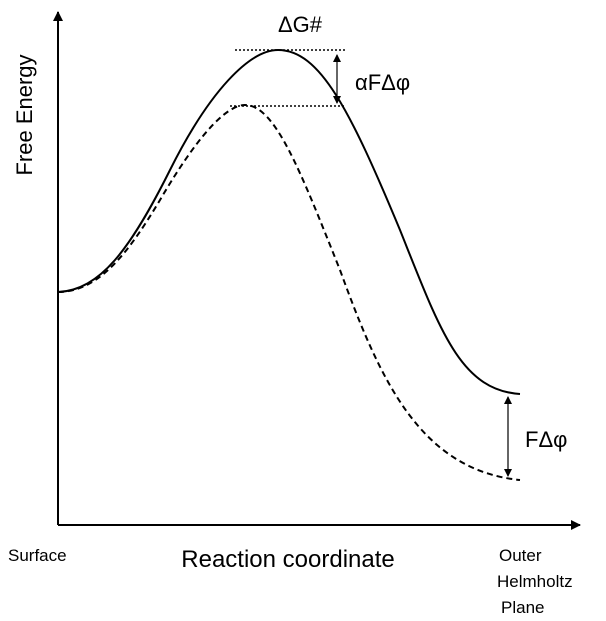  I want to click on x-end-label: Helmholtz, so click(535, 581).